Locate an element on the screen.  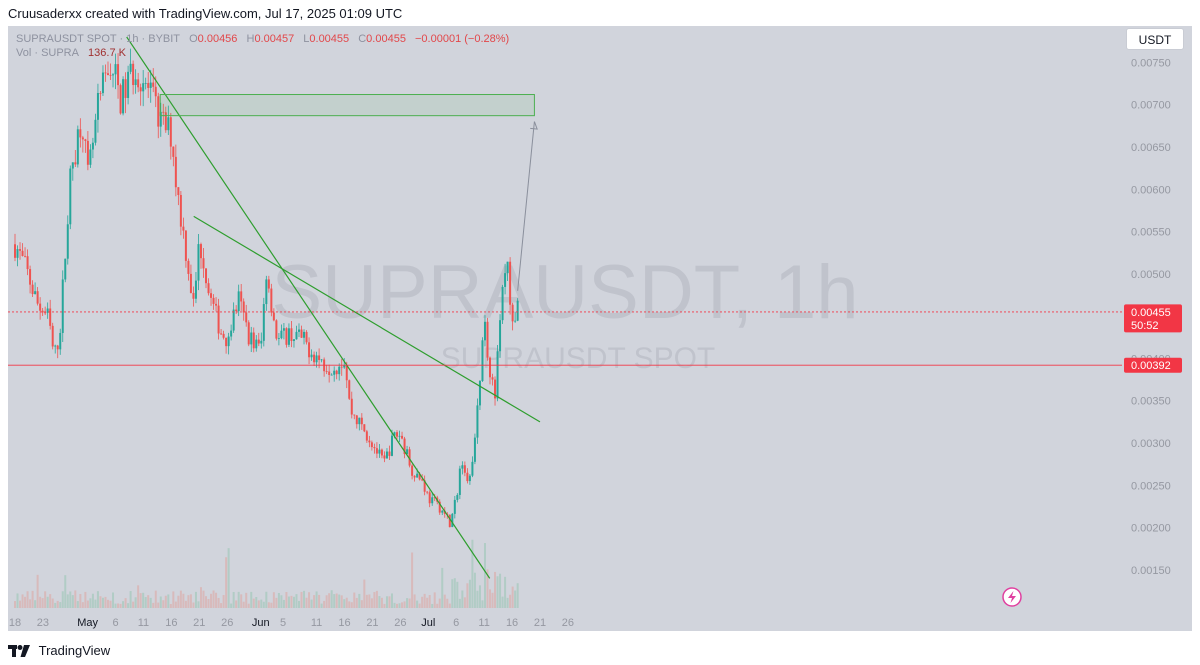
symbol-name: SUPRAUSDT SPOT · 1h · BYBIT is located at coordinates (98, 39).